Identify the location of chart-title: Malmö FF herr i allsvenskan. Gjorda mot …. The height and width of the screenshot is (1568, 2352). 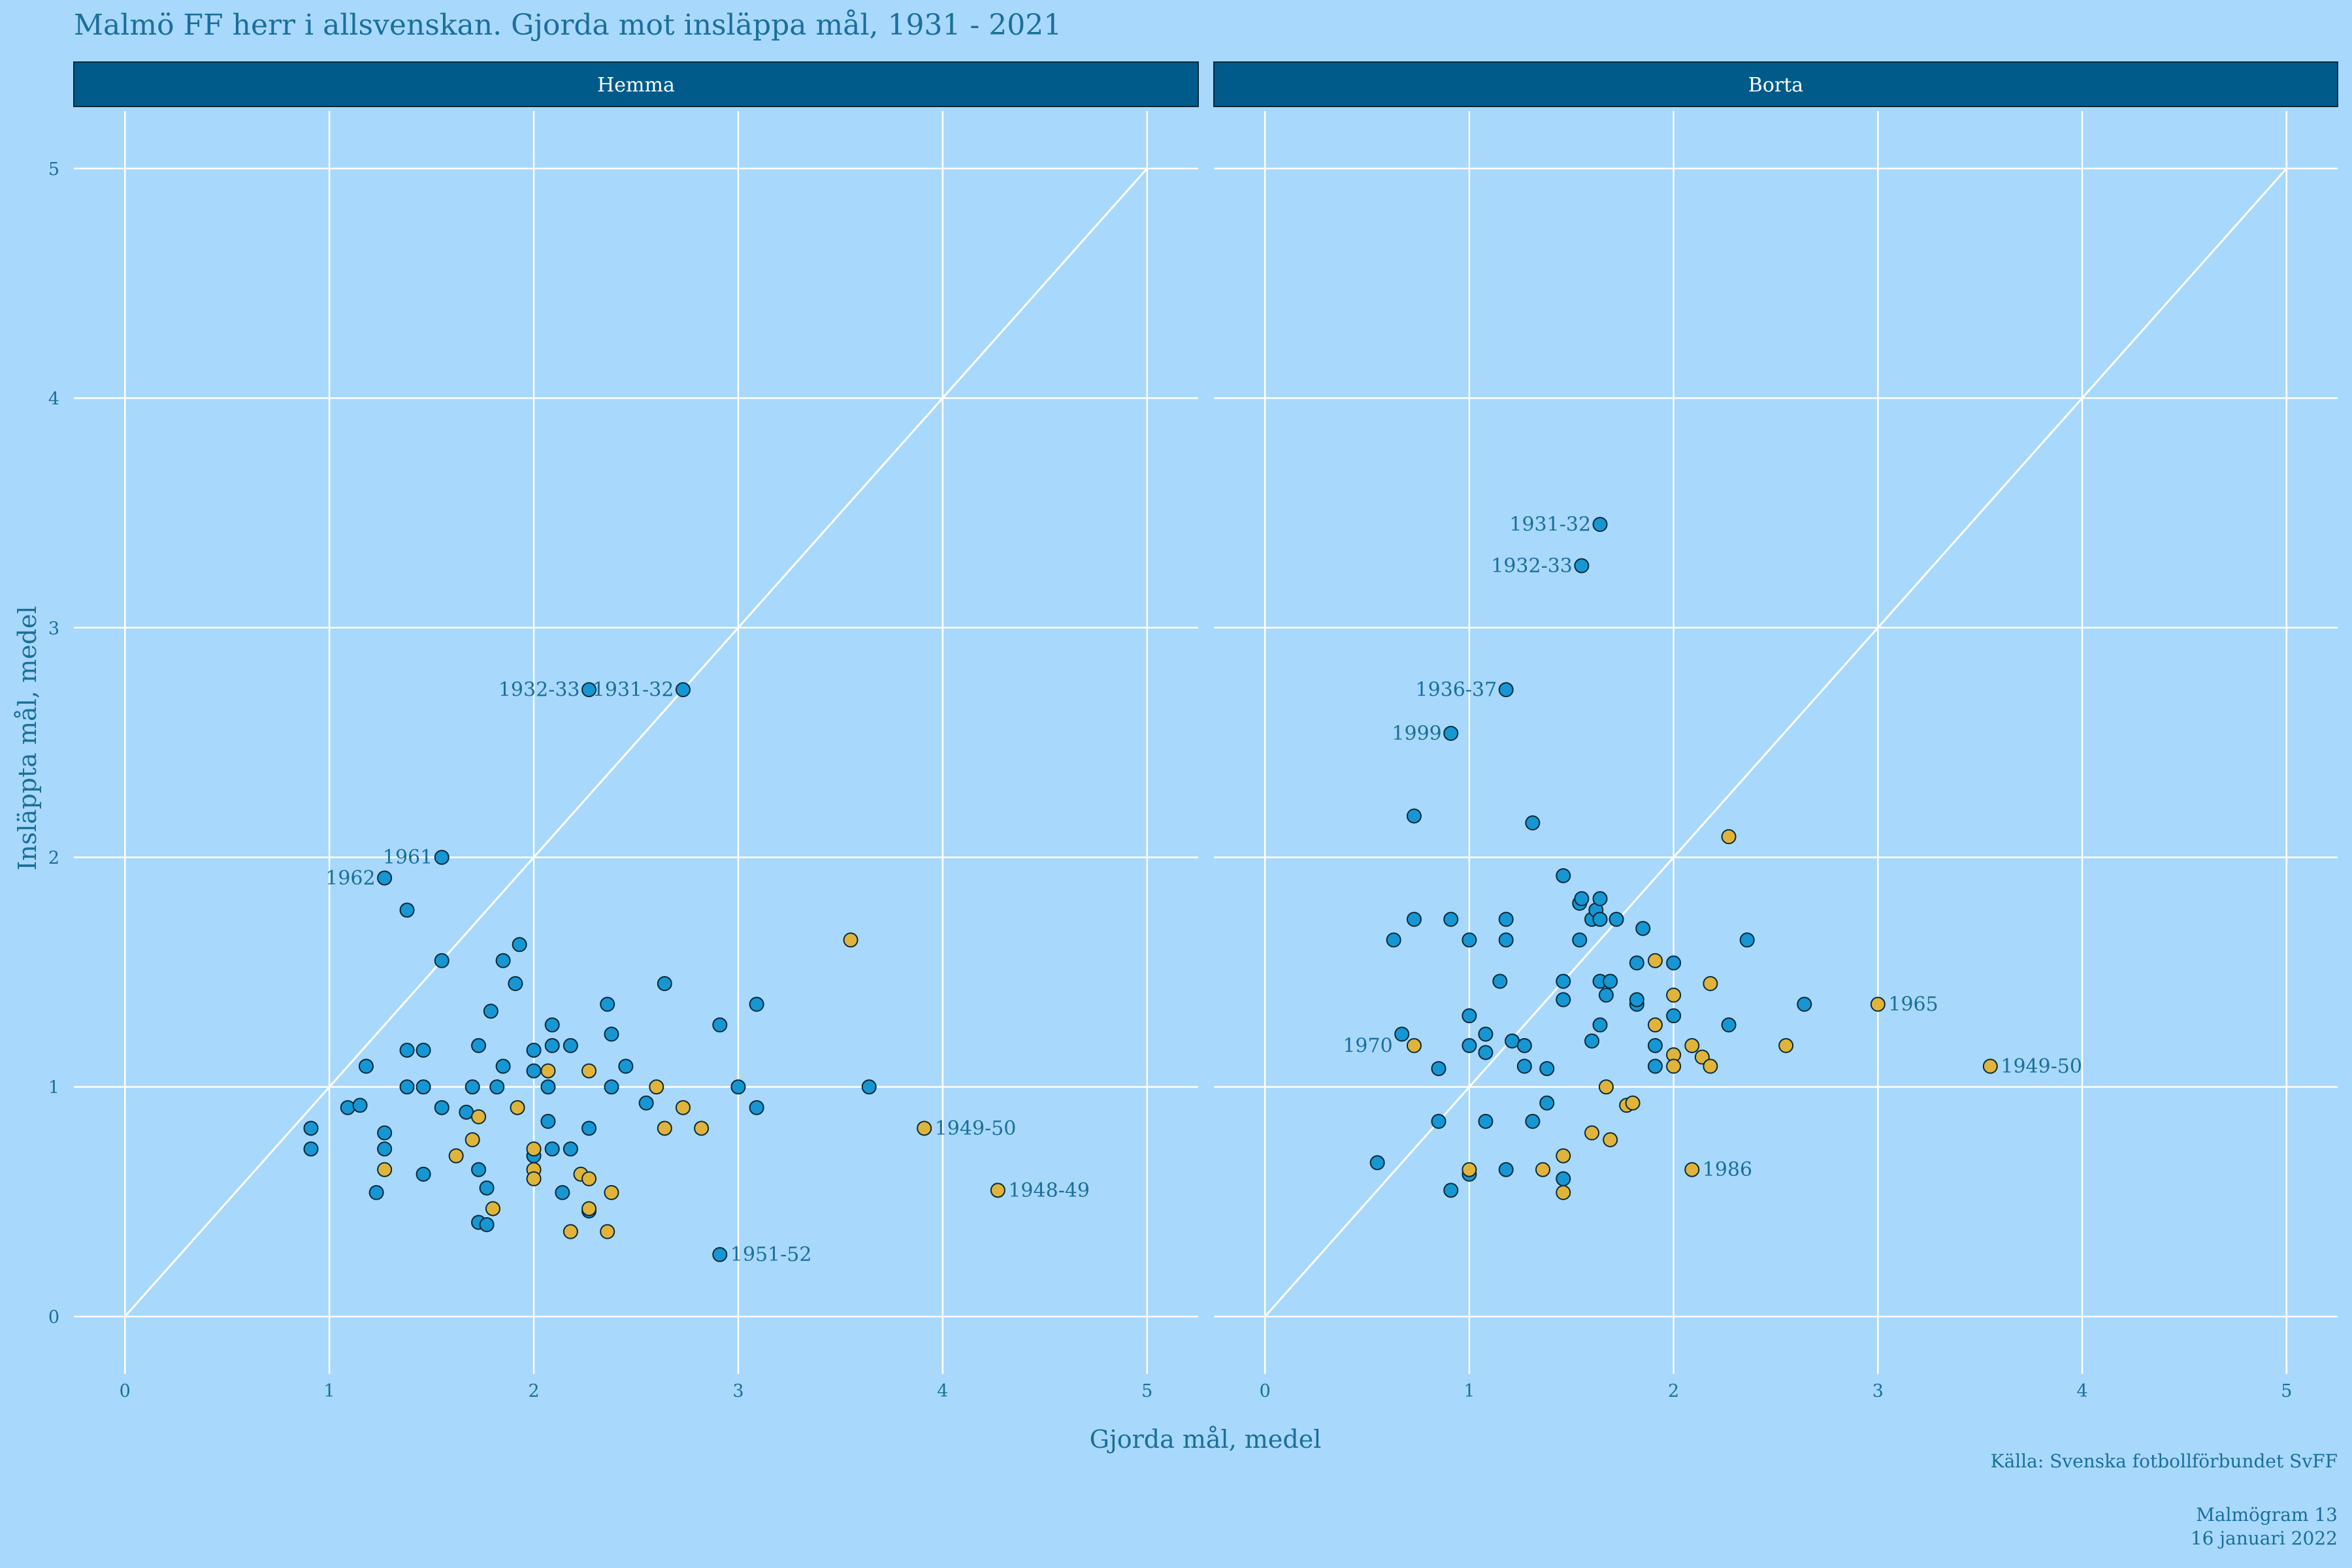
(568, 25).